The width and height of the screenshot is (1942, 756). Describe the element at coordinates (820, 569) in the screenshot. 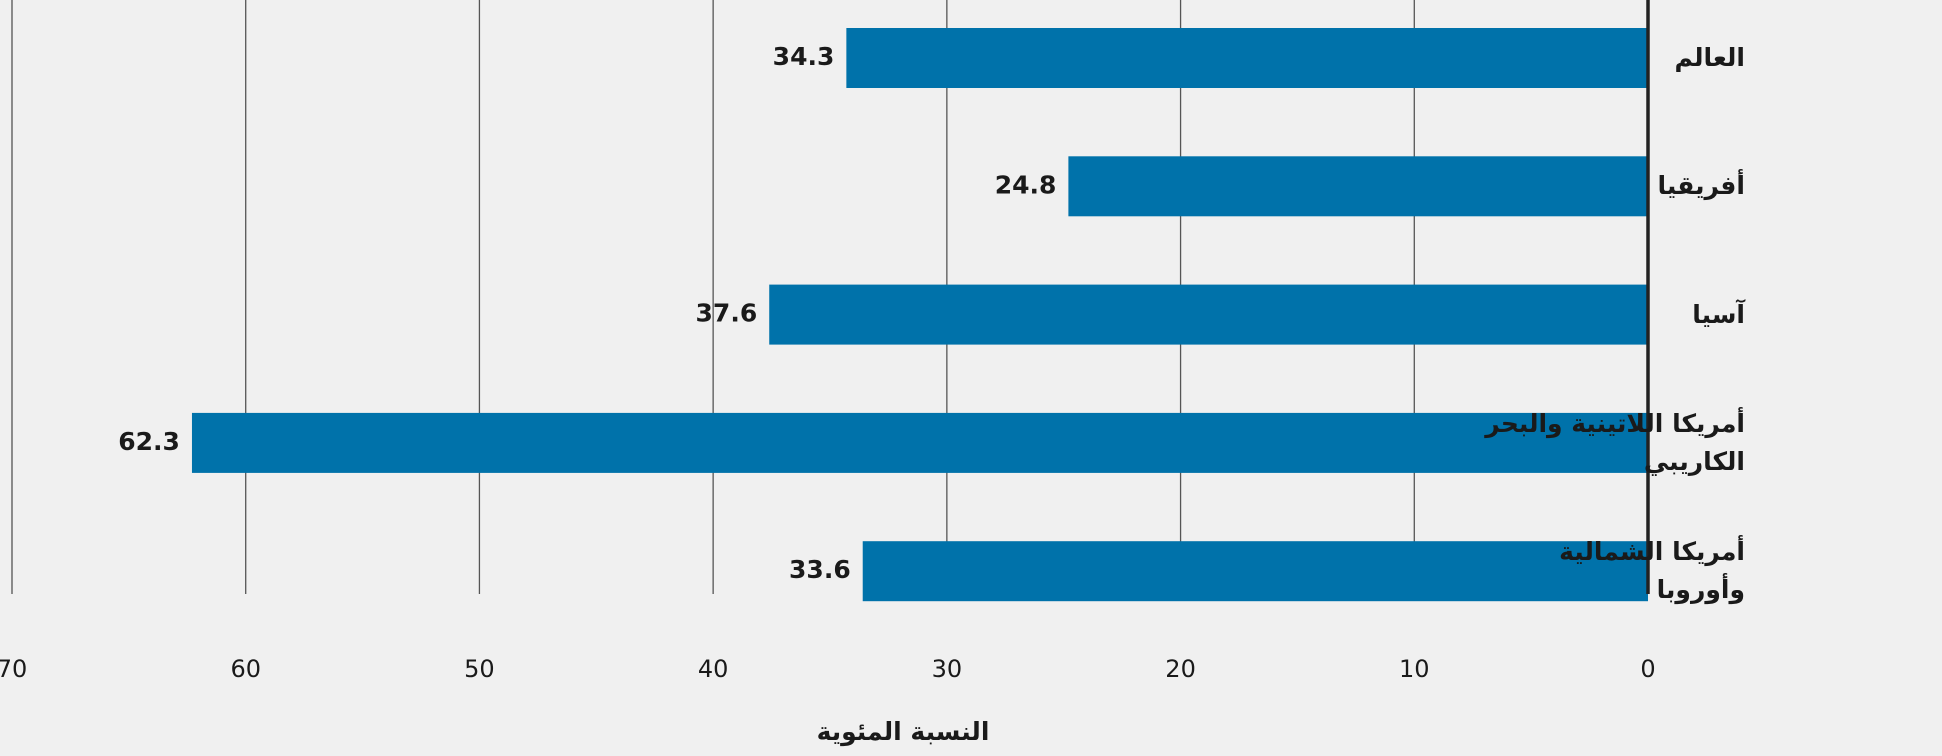

I see `value-label: 33.6` at that location.